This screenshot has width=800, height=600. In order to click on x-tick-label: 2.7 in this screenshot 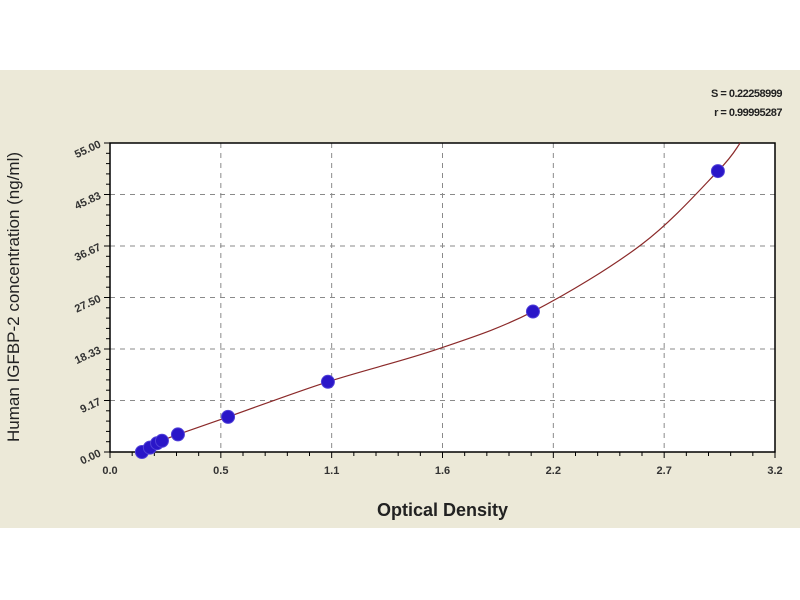, I will do `click(664, 471)`.